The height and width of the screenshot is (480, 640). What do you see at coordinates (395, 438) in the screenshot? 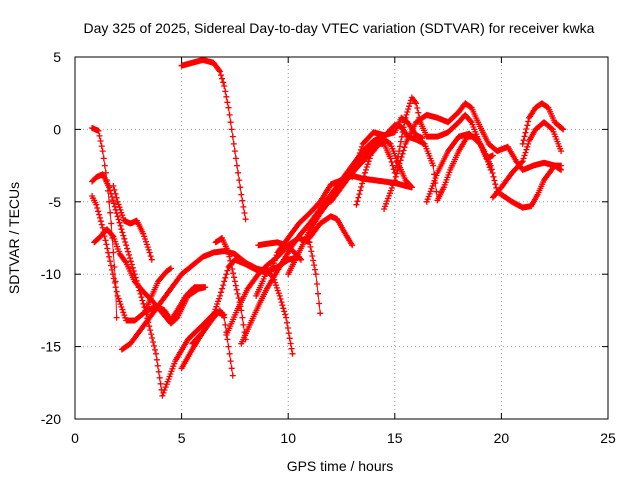
I see `x-tick-label: 15` at bounding box center [395, 438].